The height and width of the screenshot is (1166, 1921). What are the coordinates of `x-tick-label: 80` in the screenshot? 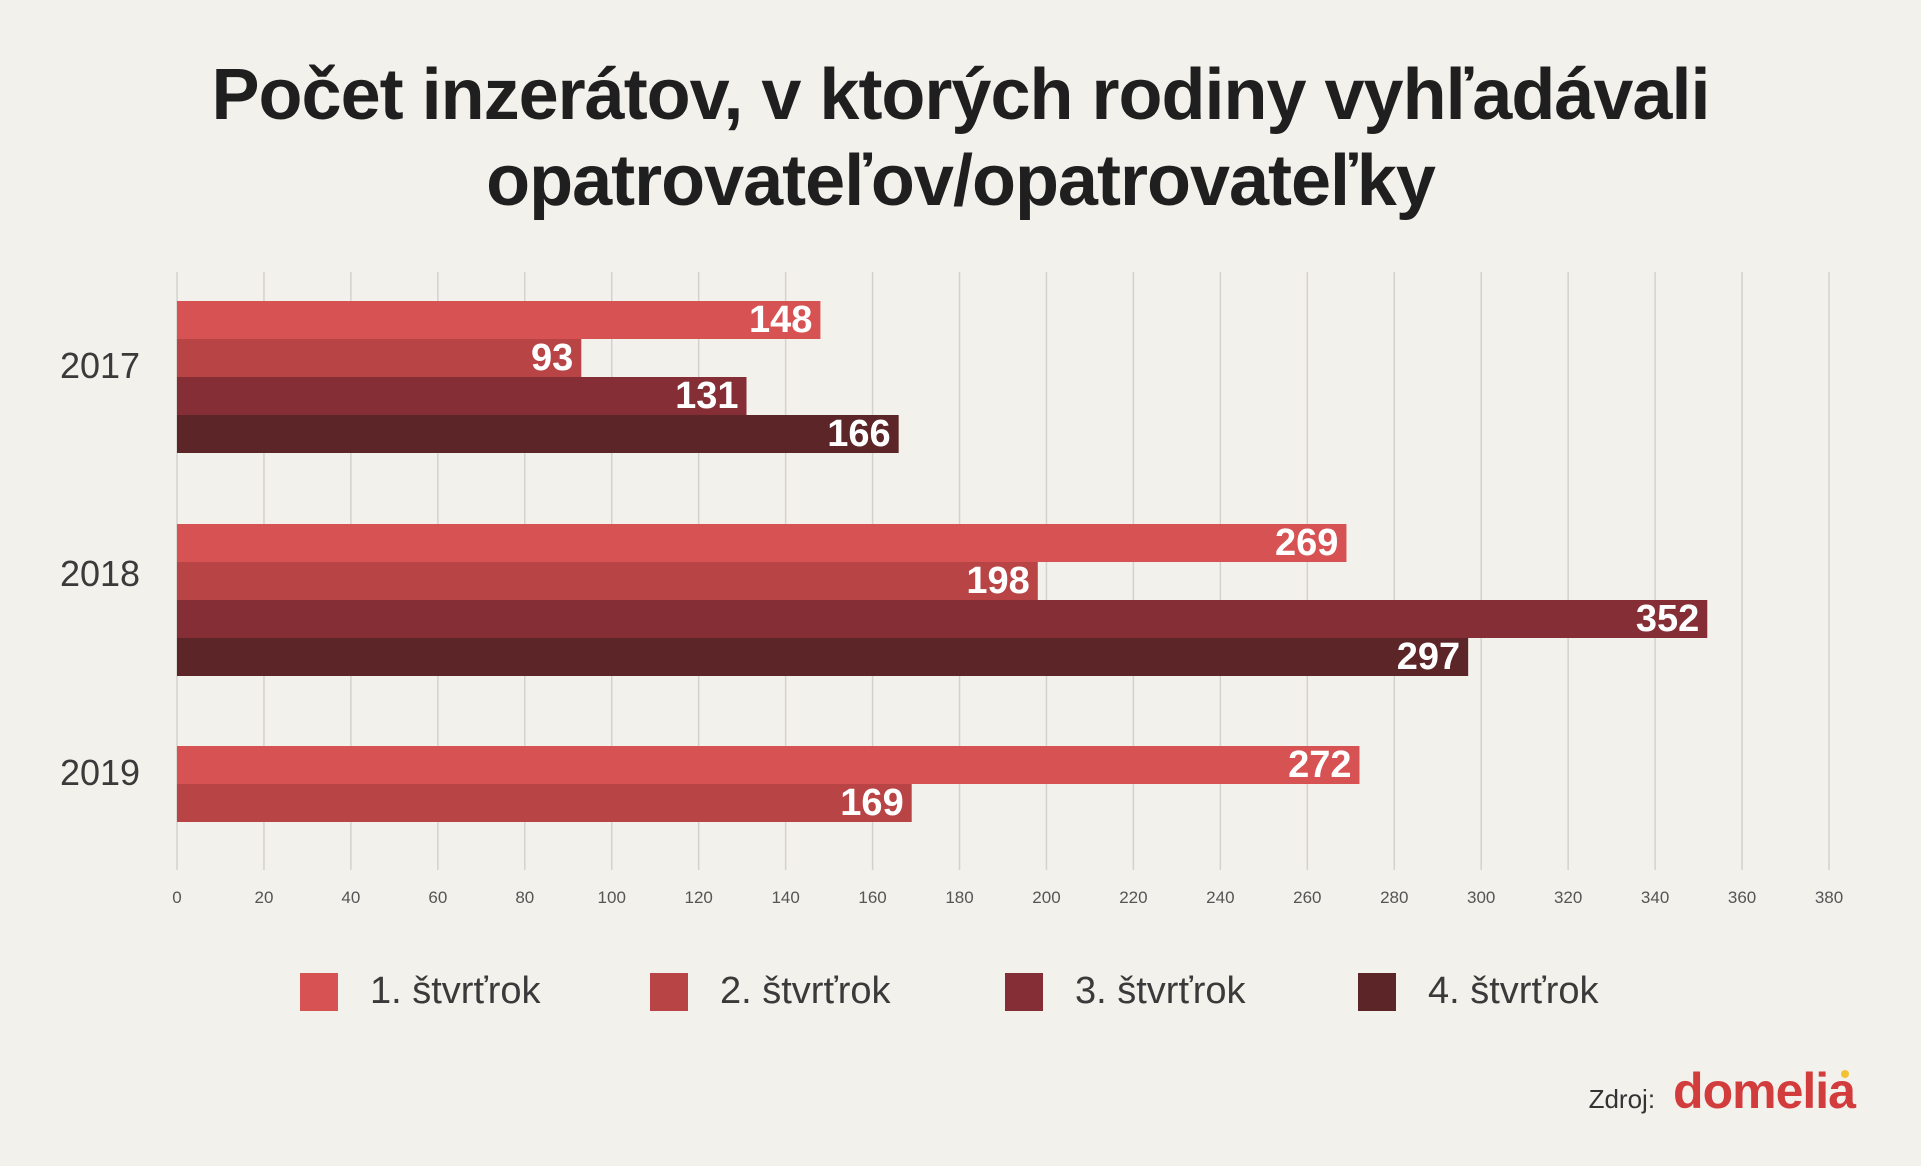 It's located at (524, 897).